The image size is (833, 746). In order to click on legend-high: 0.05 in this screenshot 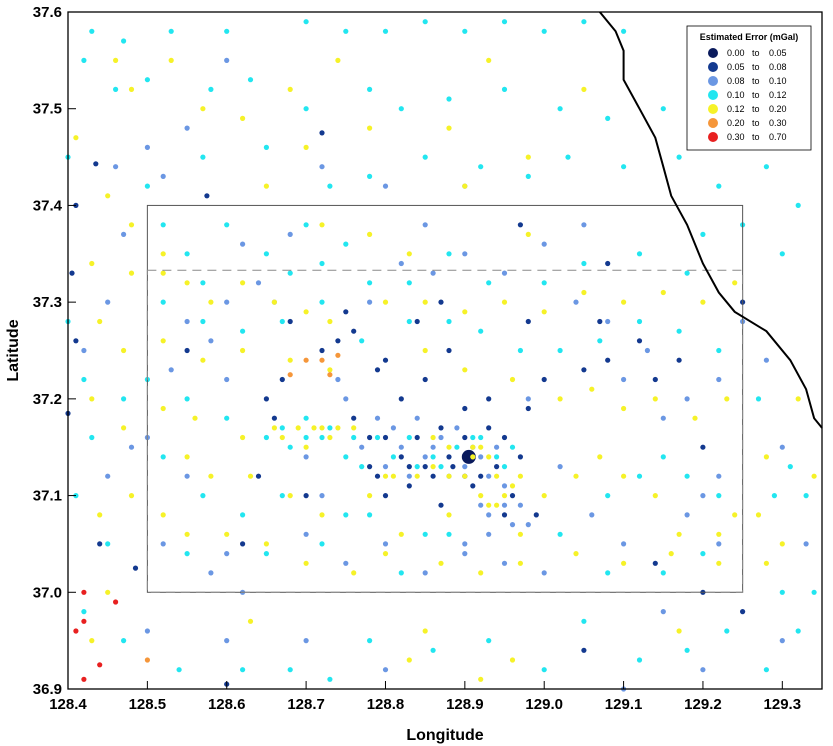, I will do `click(778, 53)`.